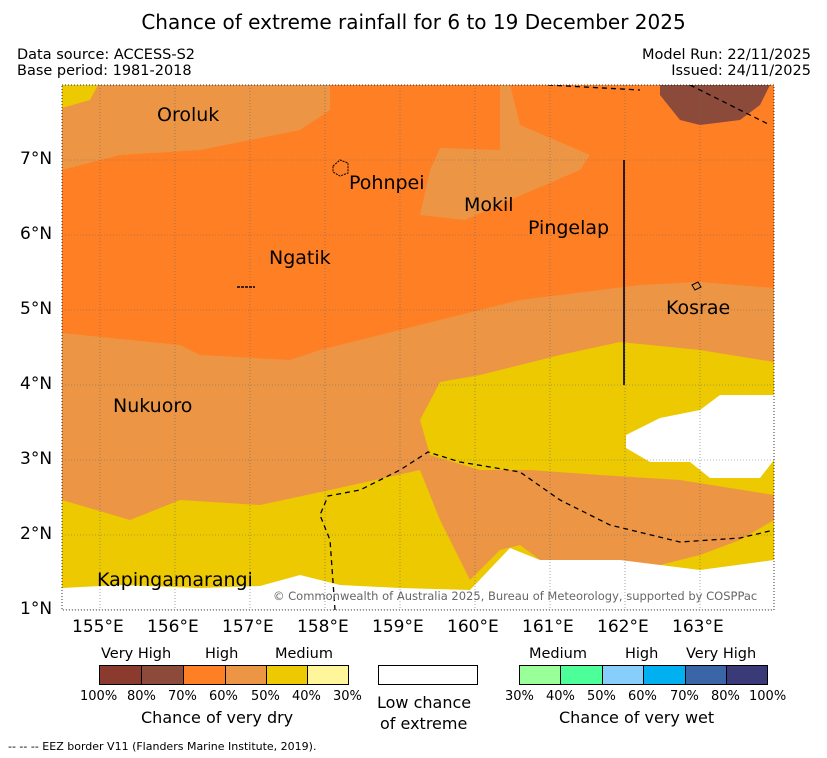  I want to click on wet-tick-100: 100%, so click(768, 696).